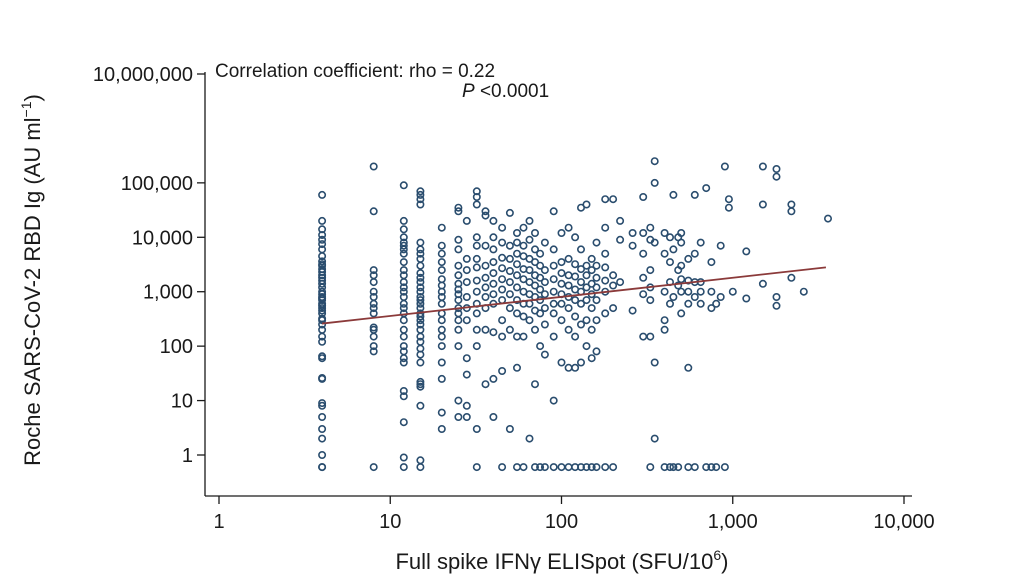  What do you see at coordinates (218, 522) in the screenshot?
I see `x-tick-label: 1` at bounding box center [218, 522].